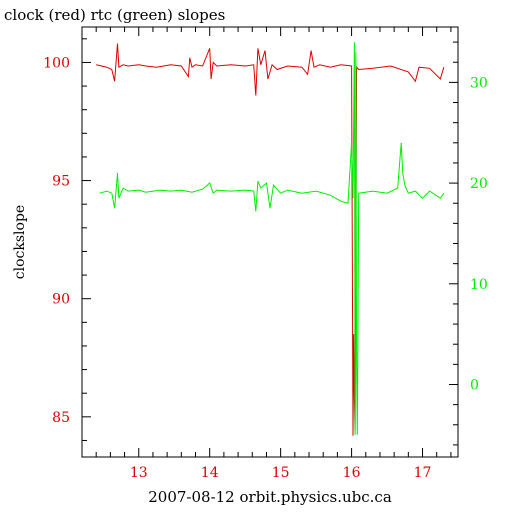 The width and height of the screenshot is (512, 512). What do you see at coordinates (423, 473) in the screenshot?
I see `x-tick-label: 17` at bounding box center [423, 473].